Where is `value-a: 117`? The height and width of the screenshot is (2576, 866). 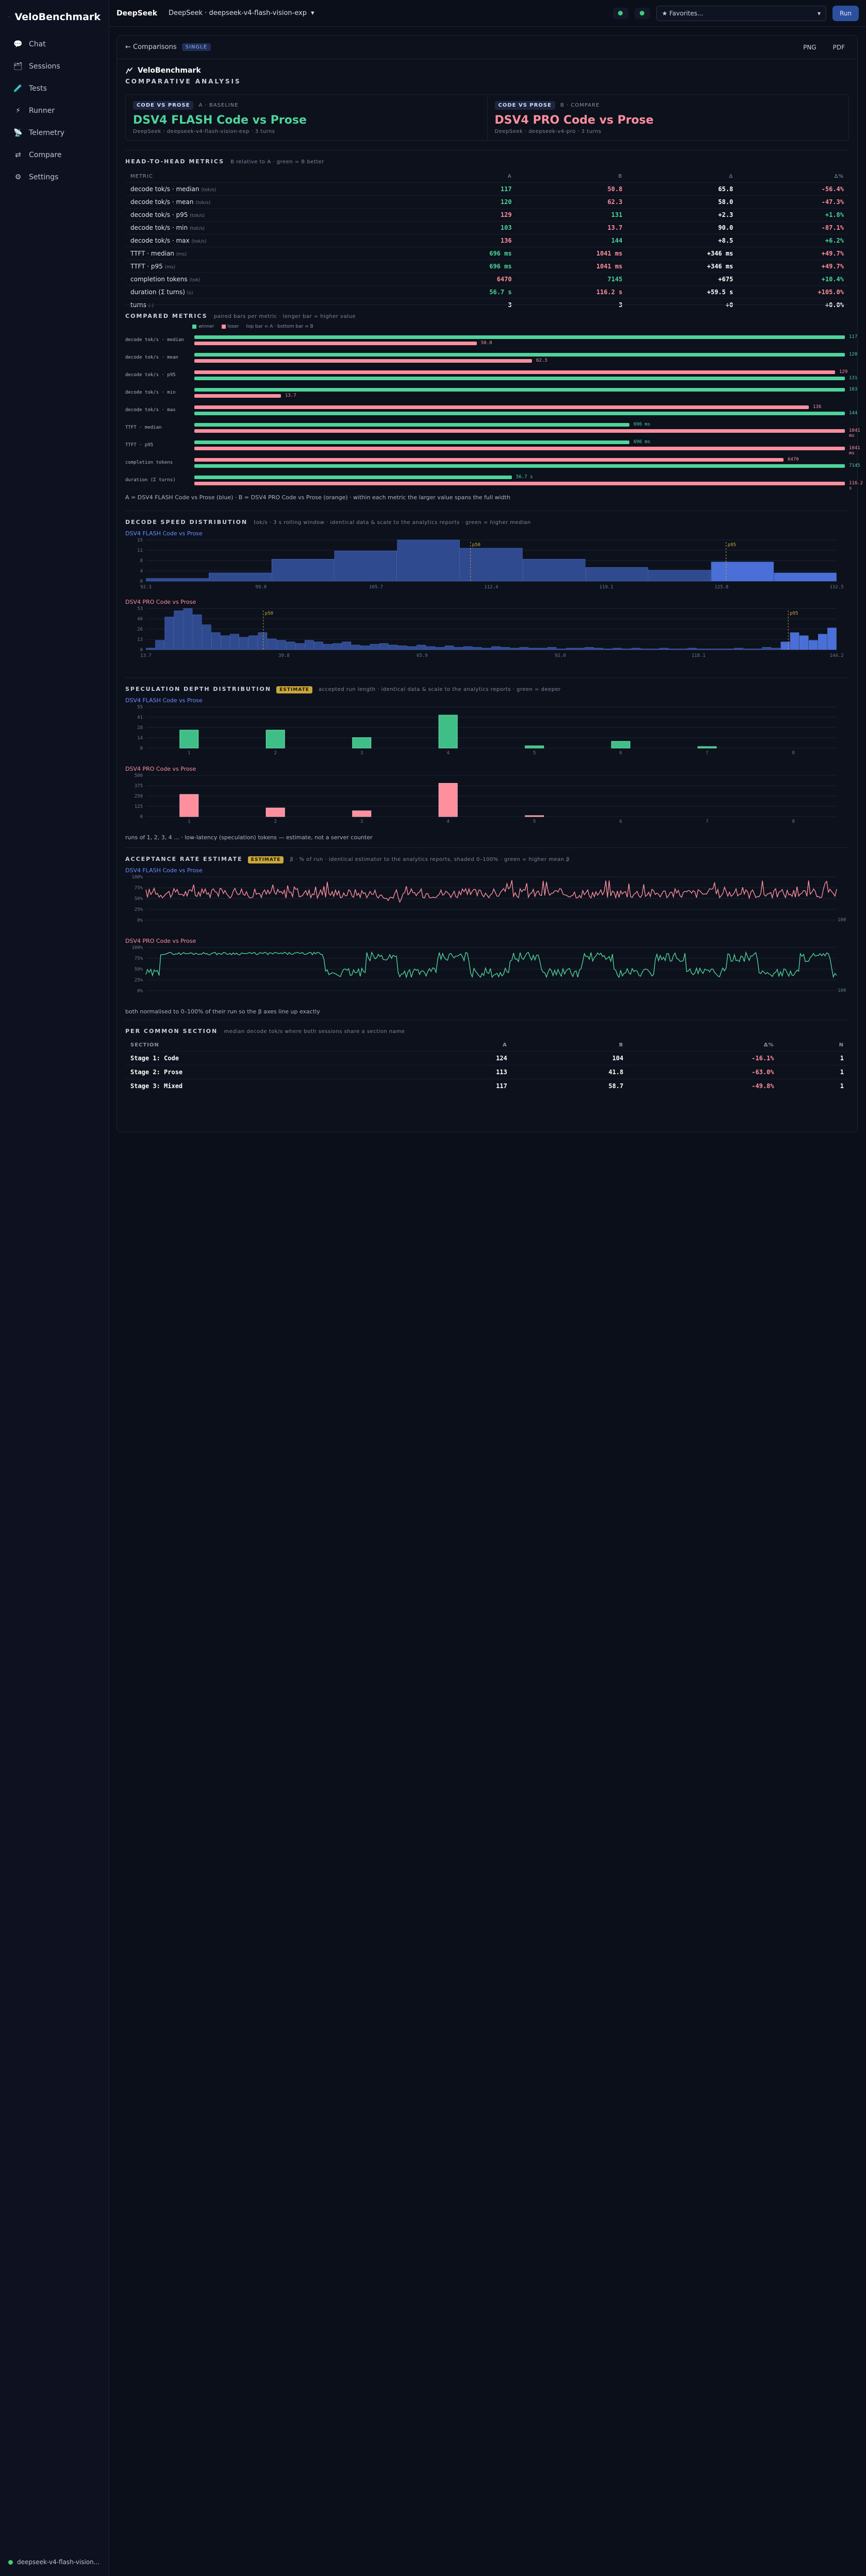
value-a: 117 is located at coordinates (467, 189).